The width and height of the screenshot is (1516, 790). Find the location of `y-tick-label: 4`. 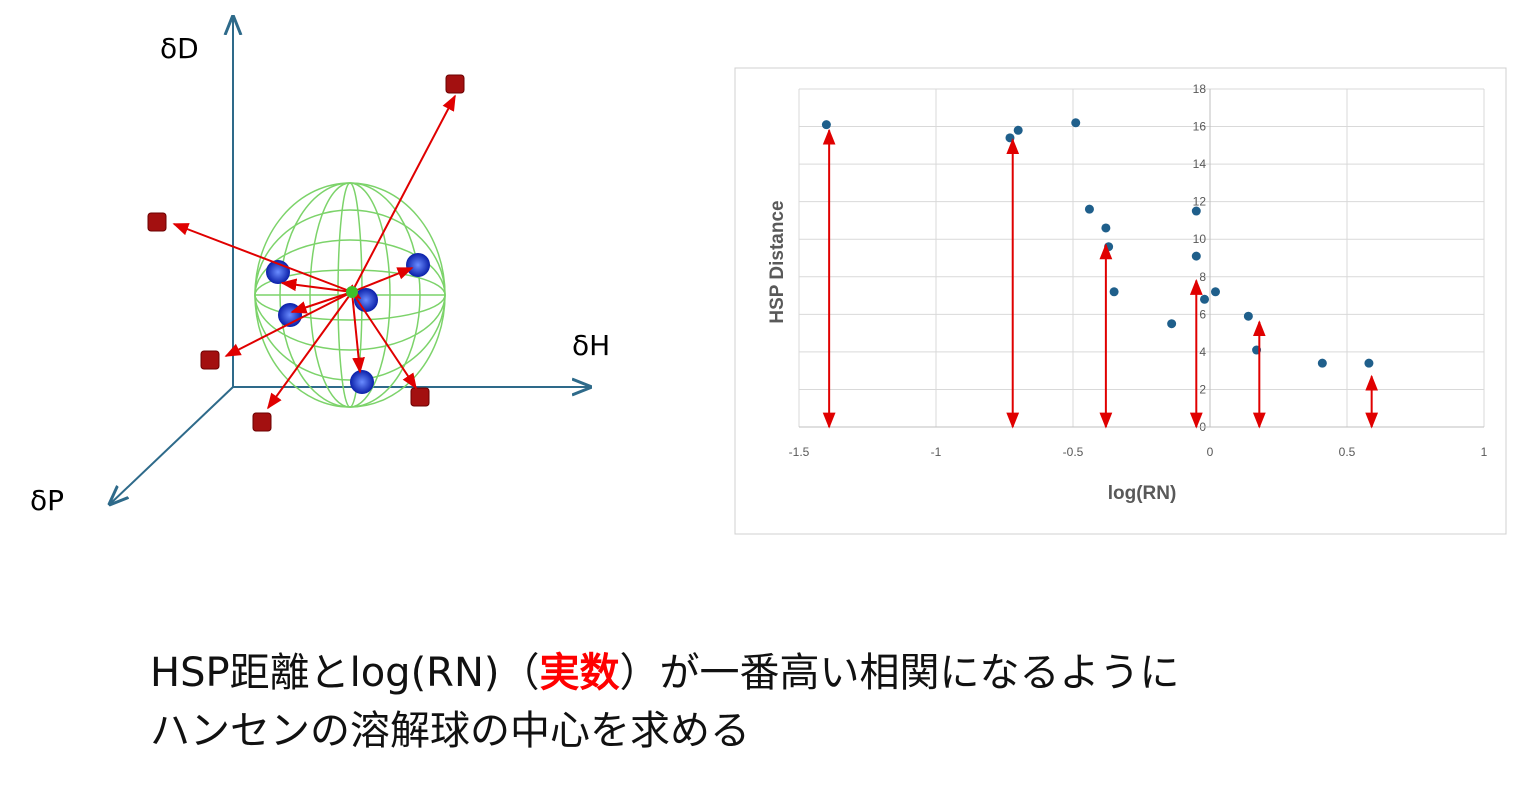

y-tick-label: 4 is located at coordinates (1202, 352).